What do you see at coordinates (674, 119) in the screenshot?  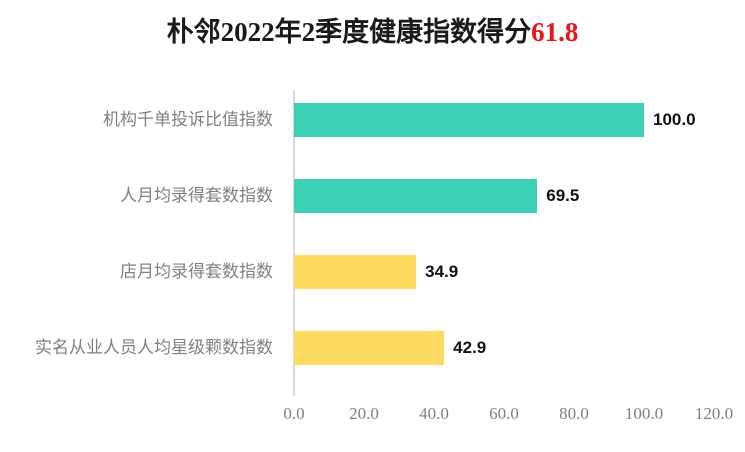 I see `bar-value-label: 100.0` at bounding box center [674, 119].